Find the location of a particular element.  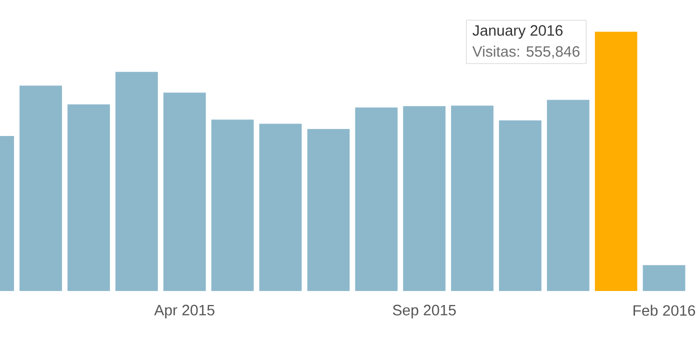

x-tick-label: Apr 2015 is located at coordinates (184, 311).